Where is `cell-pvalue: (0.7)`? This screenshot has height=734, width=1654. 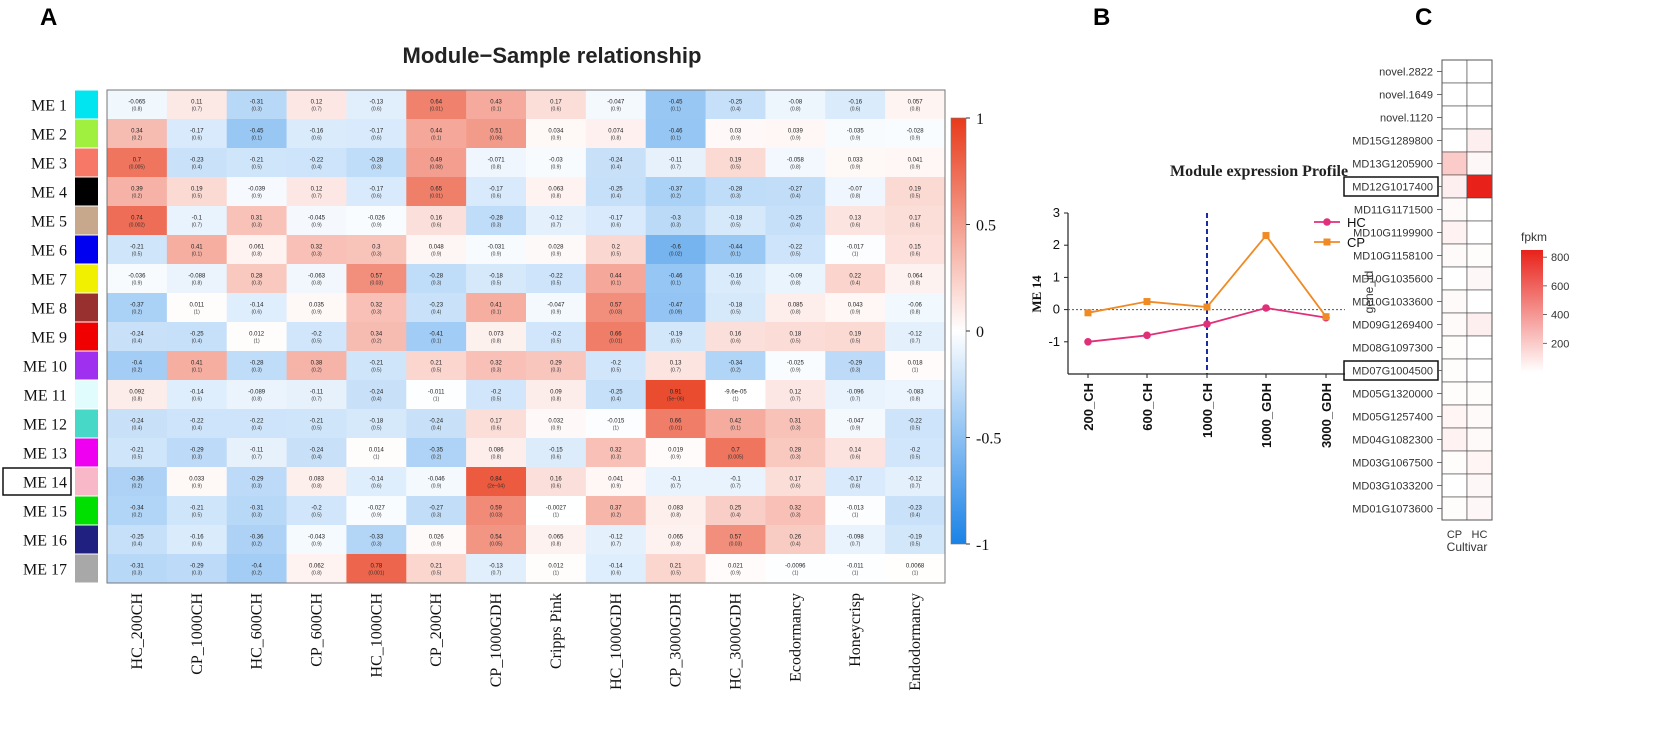 cell-pvalue: (0.7) is located at coordinates (676, 371).